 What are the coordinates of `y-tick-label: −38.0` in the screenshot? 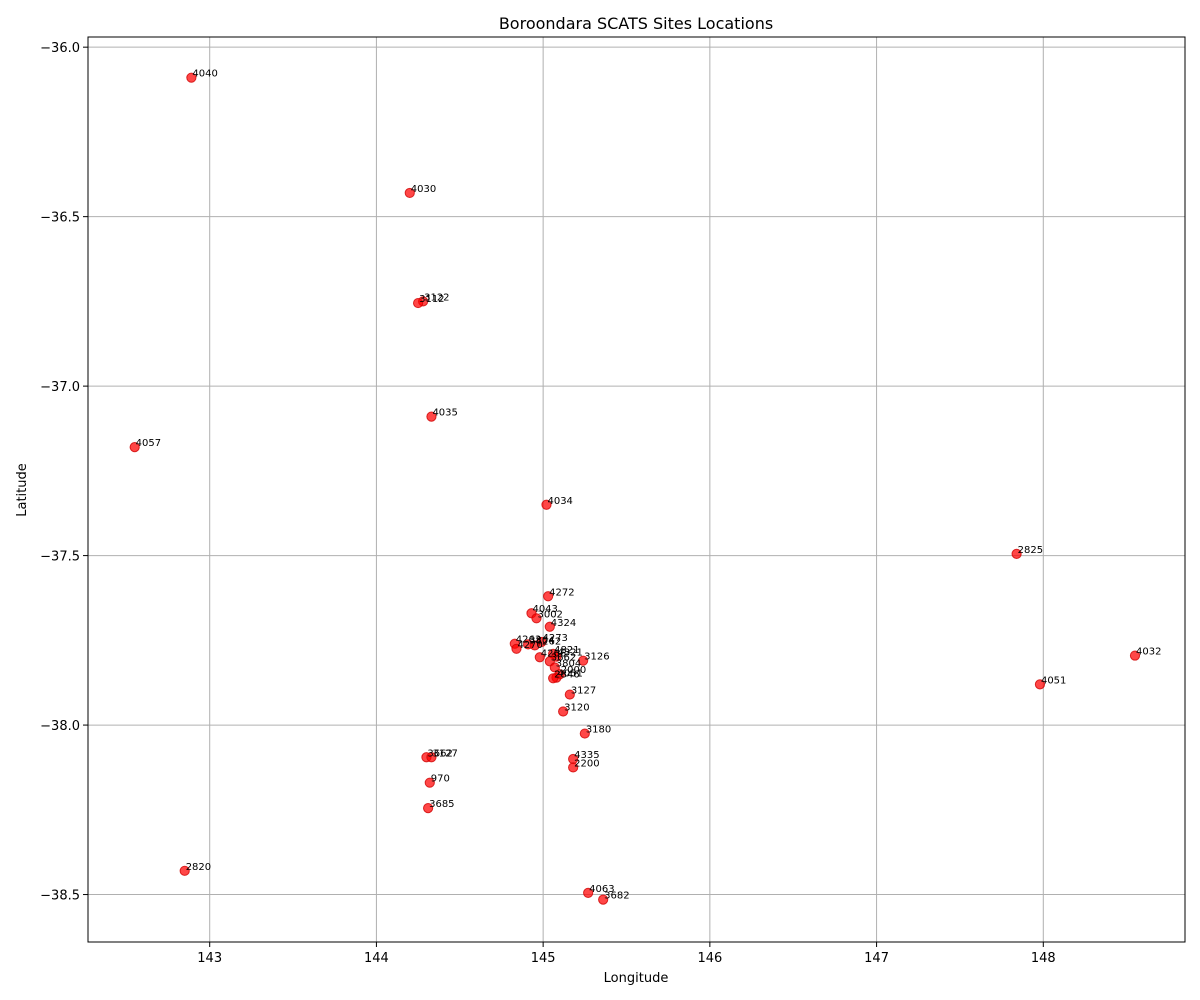 It's located at (60, 726).